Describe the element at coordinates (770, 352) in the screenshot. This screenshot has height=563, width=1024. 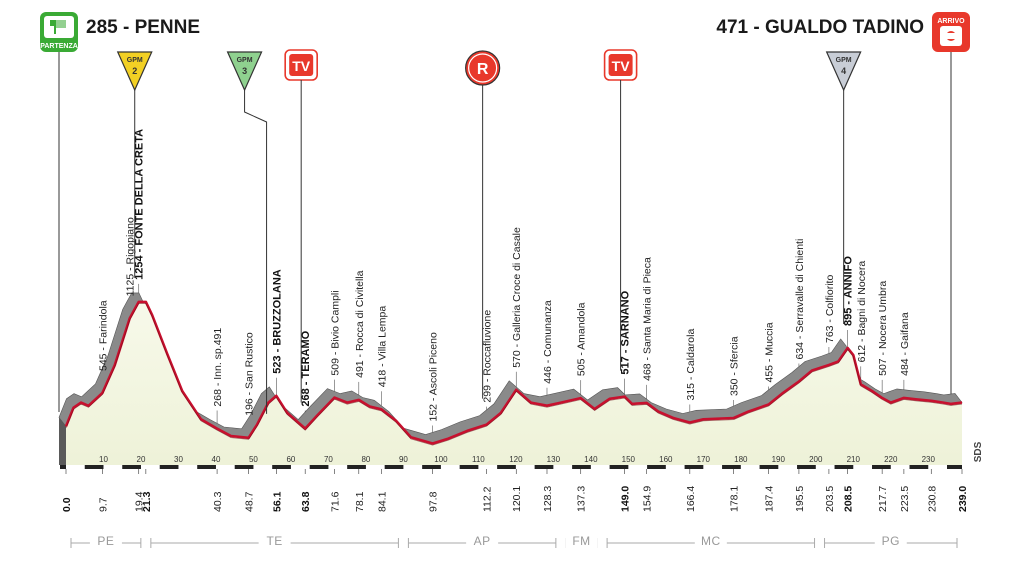
I see `waypoint-label: 455 - Muccia` at that location.